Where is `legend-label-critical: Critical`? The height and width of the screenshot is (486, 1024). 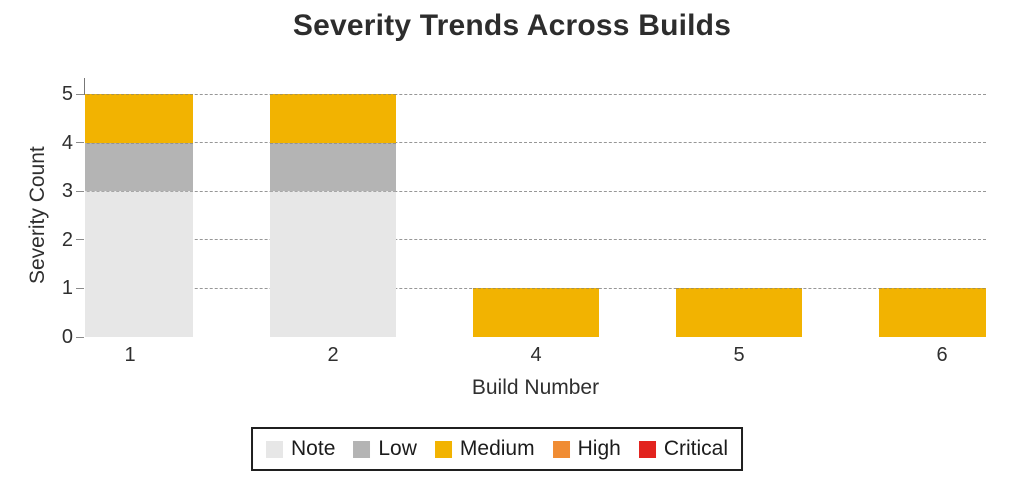 legend-label-critical: Critical is located at coordinates (695, 448).